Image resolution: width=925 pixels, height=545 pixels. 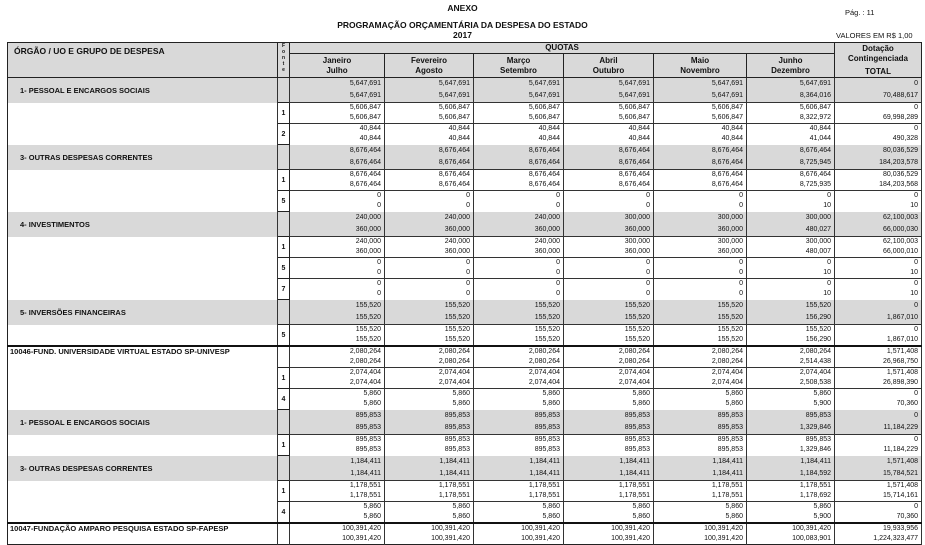 What do you see at coordinates (790, 201) in the screenshot?
I see `quota-cell: 0 10` at bounding box center [790, 201].